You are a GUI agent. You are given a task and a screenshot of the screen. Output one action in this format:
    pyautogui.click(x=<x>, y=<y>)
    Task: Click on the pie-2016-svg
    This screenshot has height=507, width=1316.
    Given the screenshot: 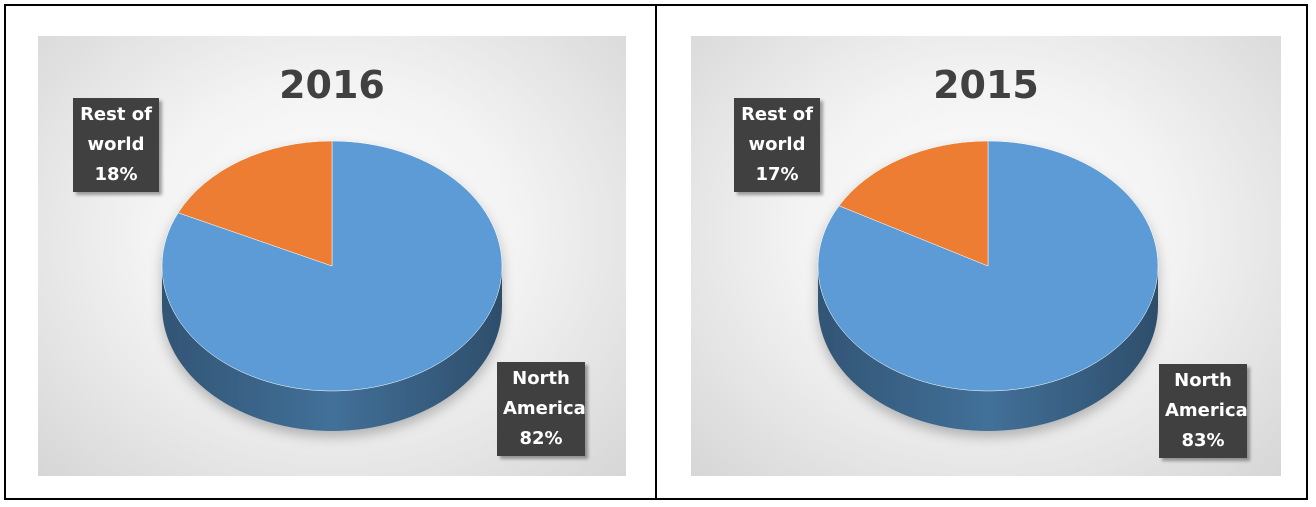 What is the action you would take?
    pyautogui.click(x=332, y=285)
    